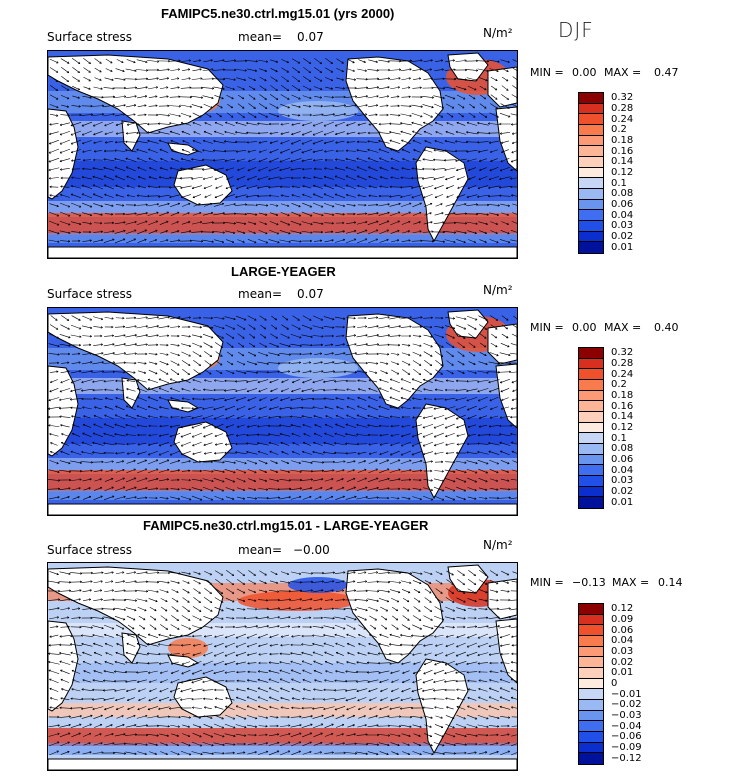 This screenshot has height=780, width=733. What do you see at coordinates (310, 37) in the screenshot?
I see `panel-1-mean-value: 0.07` at bounding box center [310, 37].